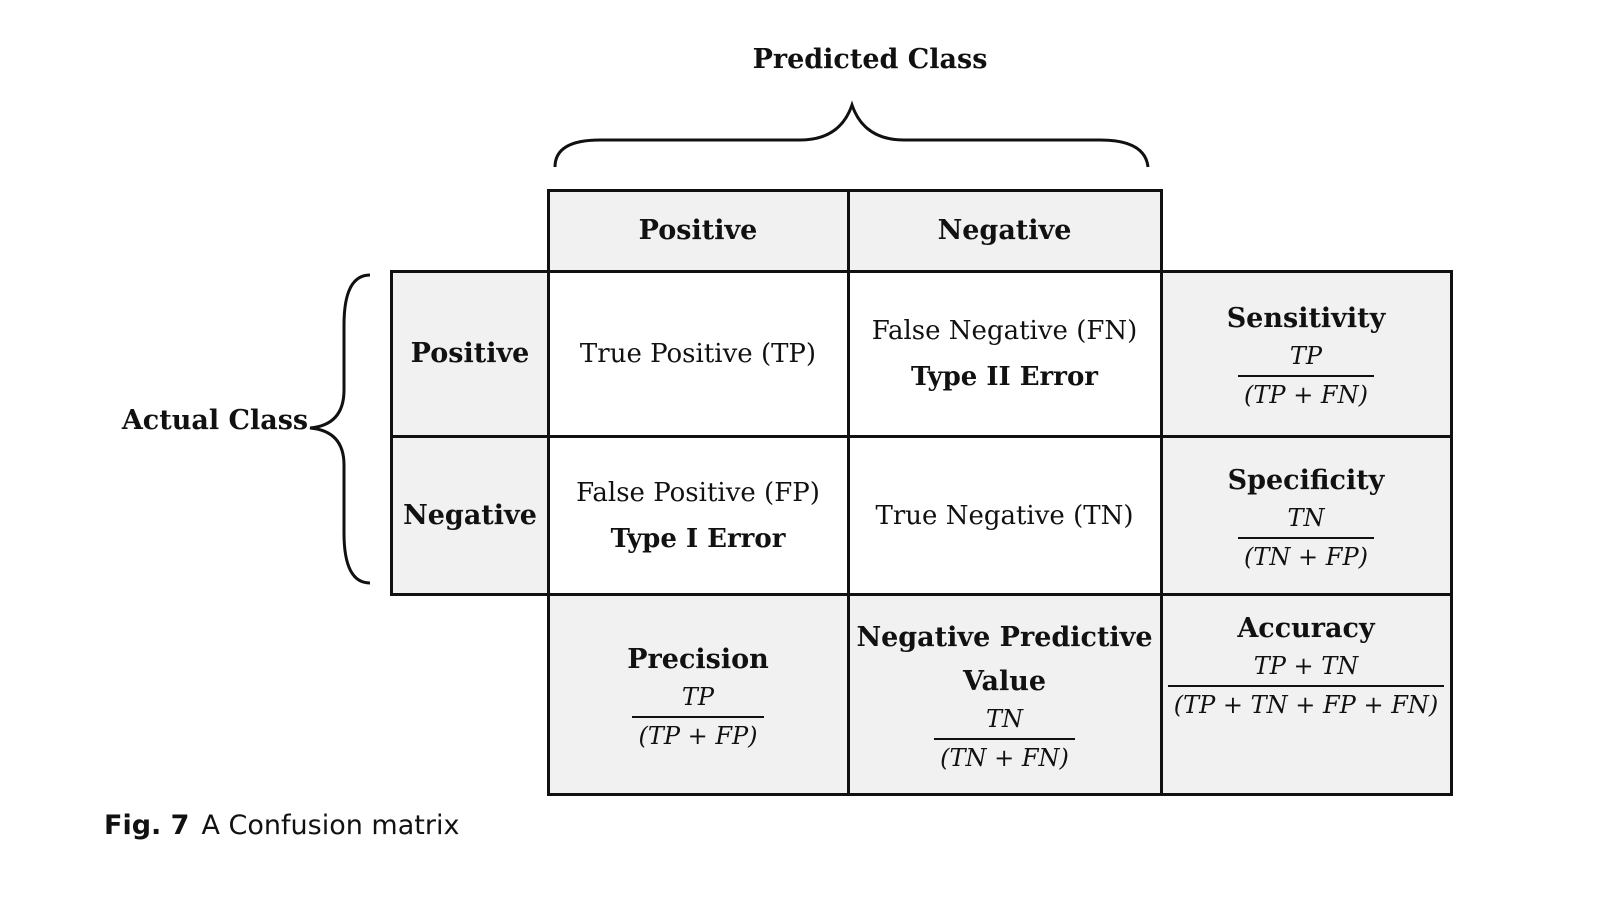 The height and width of the screenshot is (920, 1622). I want to click on grid-line-col-right, so click(1451, 533).